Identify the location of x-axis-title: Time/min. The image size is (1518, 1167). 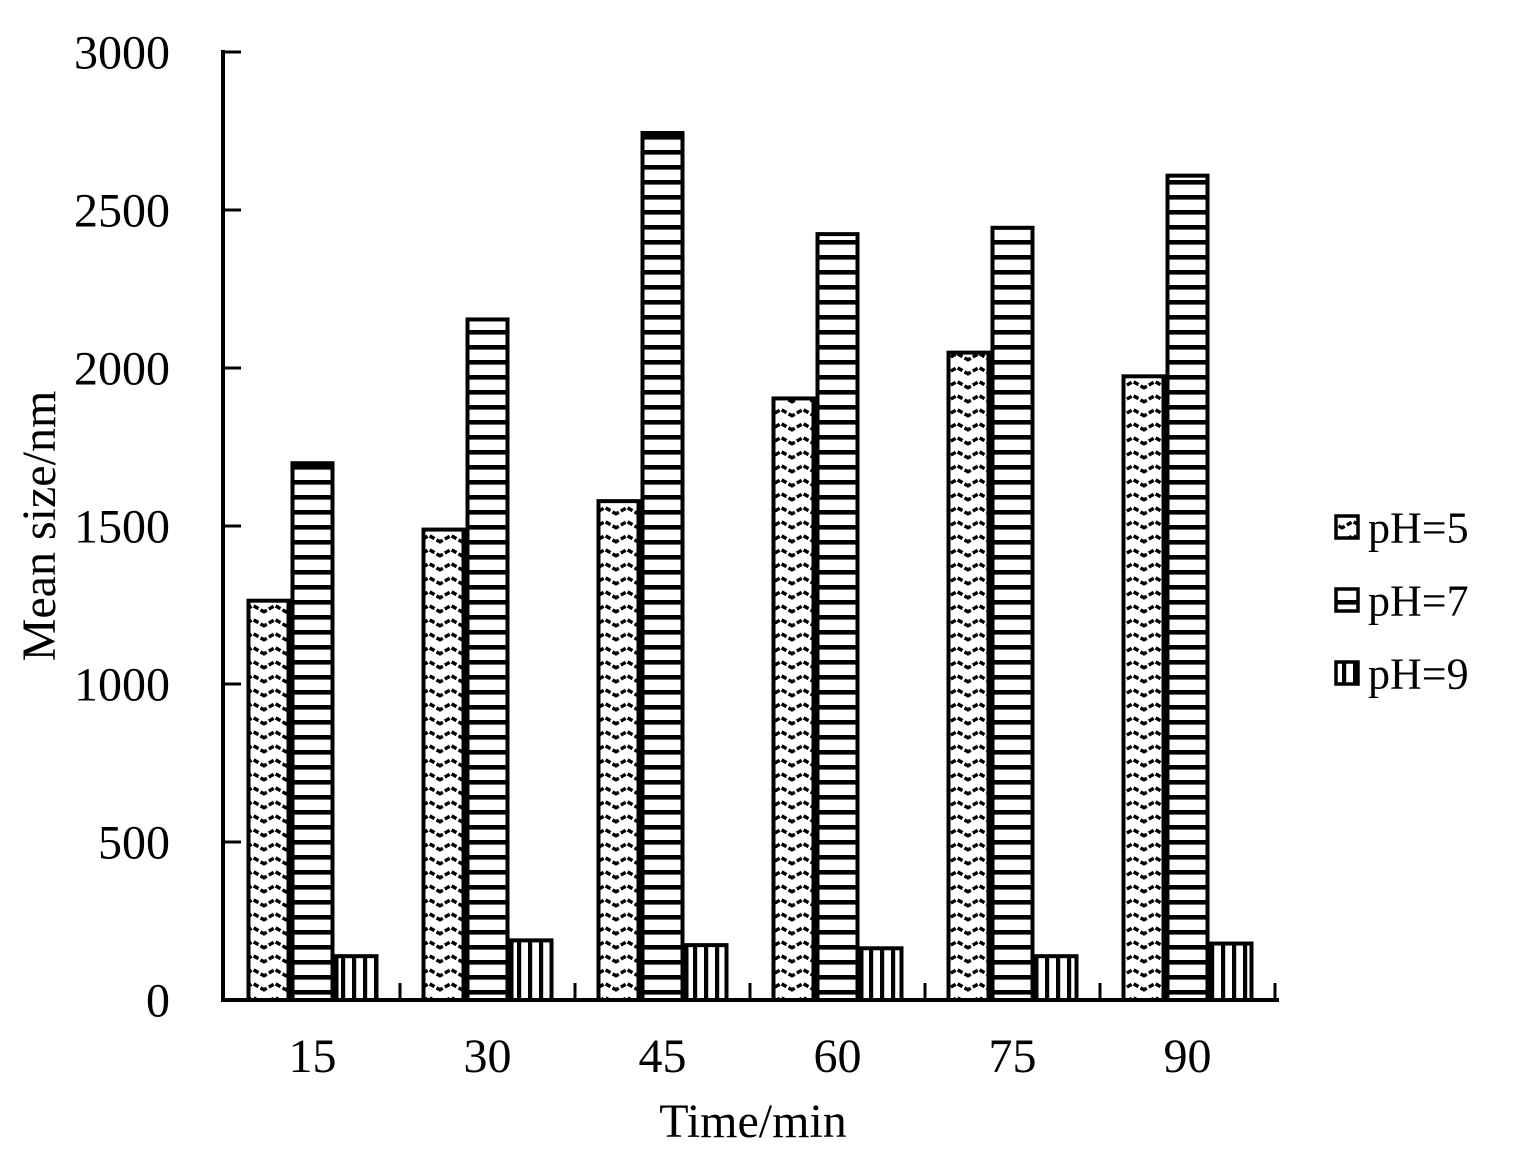
(753, 1121).